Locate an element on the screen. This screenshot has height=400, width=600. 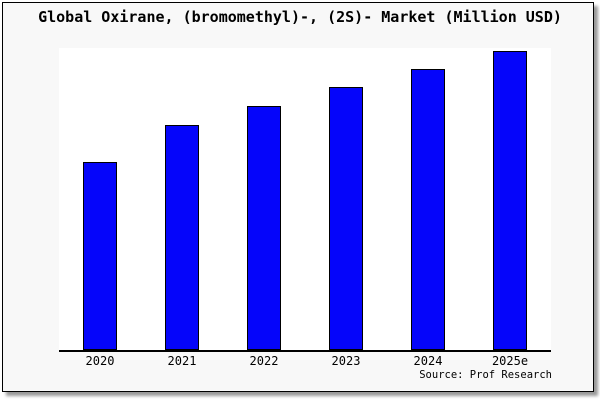
source-credit: Source: Prof Research is located at coordinates (485, 375).